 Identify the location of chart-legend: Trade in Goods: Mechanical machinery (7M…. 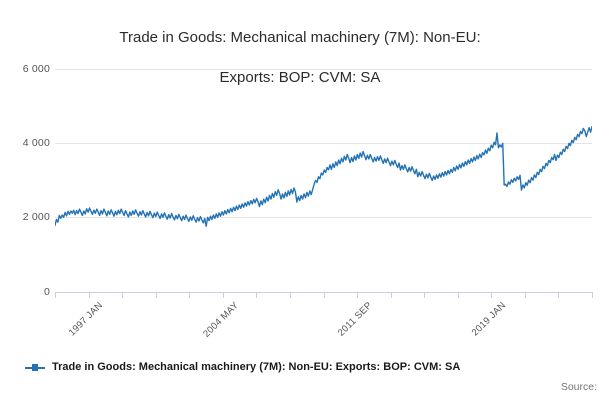
(242, 367).